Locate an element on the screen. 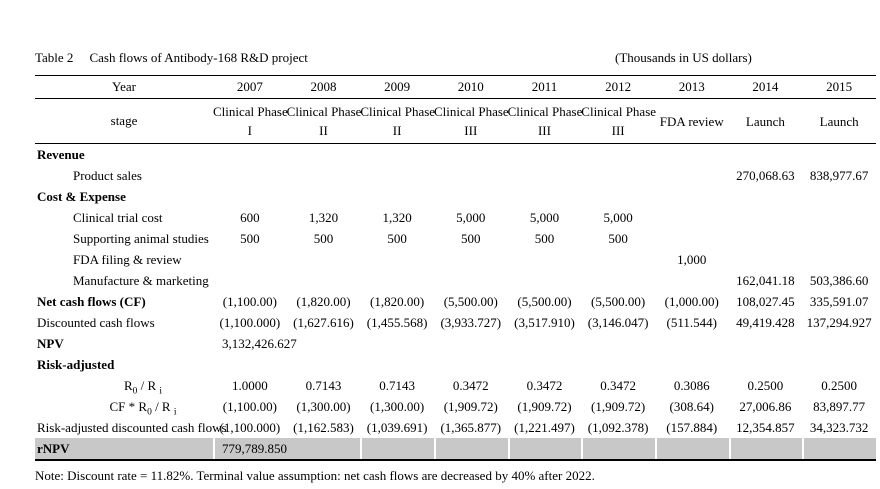 The height and width of the screenshot is (489, 880). value-cell: 0.2500 is located at coordinates (765, 385).